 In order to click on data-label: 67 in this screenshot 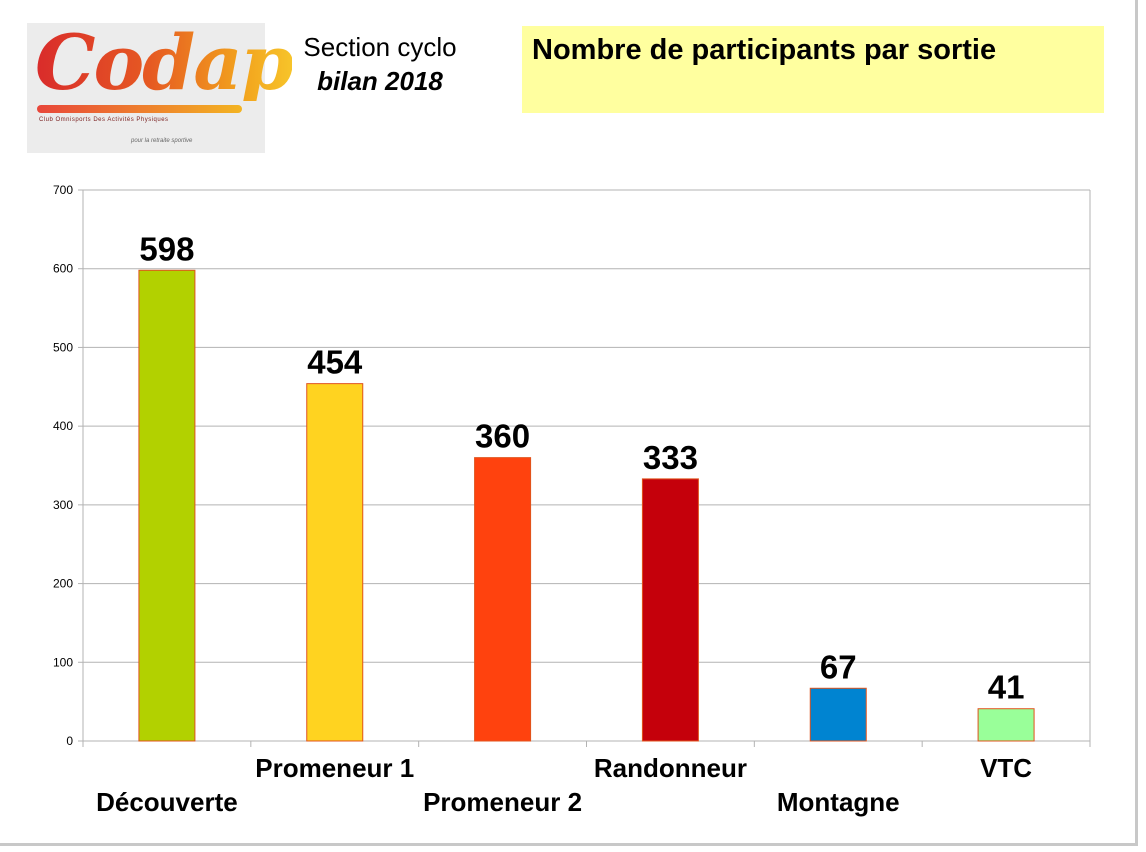, I will do `click(838, 666)`.